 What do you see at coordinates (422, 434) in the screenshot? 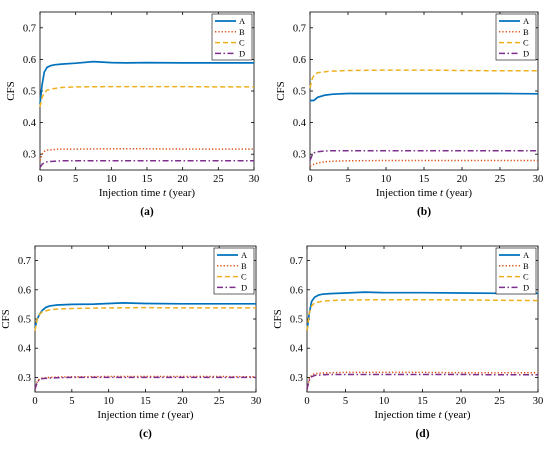
I see `panel-label: (d)` at bounding box center [422, 434].